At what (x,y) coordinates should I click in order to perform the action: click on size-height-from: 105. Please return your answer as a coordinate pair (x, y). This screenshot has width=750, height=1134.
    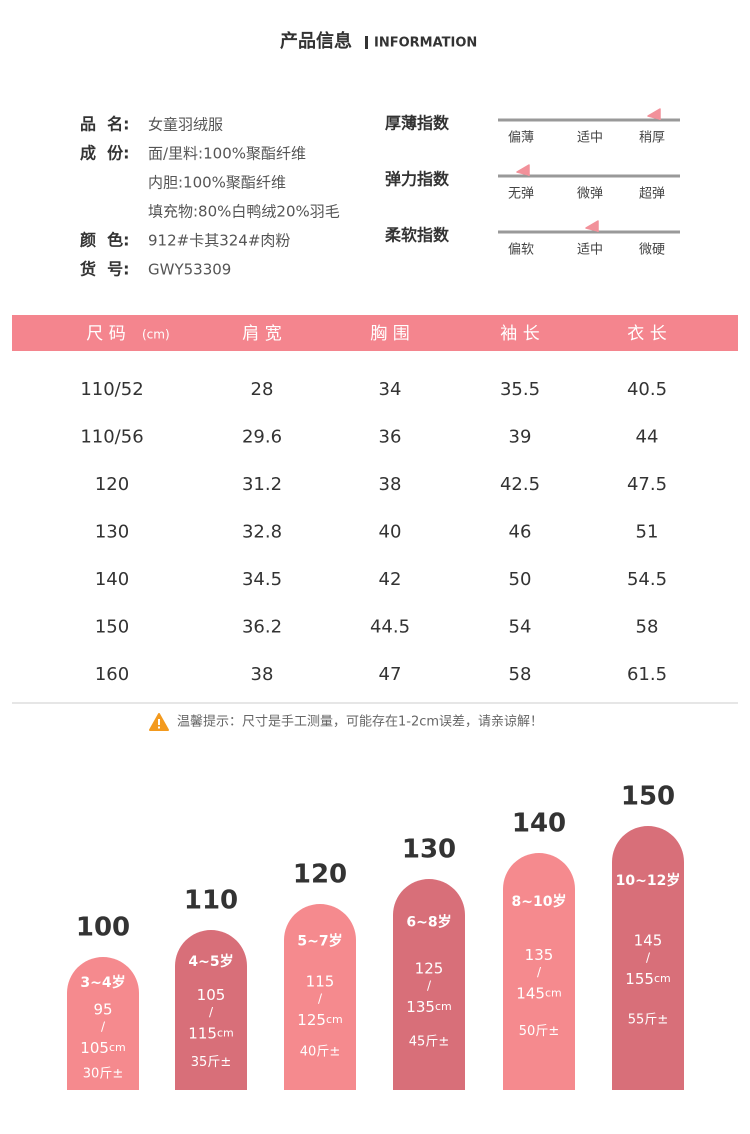
    Looking at the image, I should click on (211, 995).